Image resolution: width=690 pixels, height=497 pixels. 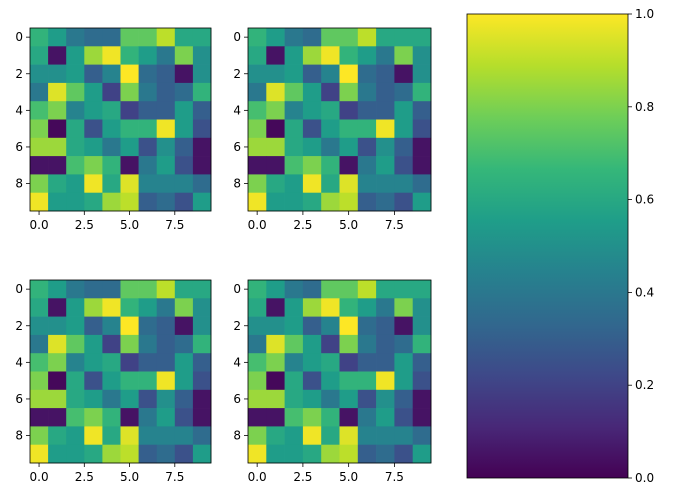 What do you see at coordinates (332, 381) in the screenshot?
I see `heatmap-panel-4: 0.0 2.5 5.0 7.5 0 2 4 6 8` at bounding box center [332, 381].